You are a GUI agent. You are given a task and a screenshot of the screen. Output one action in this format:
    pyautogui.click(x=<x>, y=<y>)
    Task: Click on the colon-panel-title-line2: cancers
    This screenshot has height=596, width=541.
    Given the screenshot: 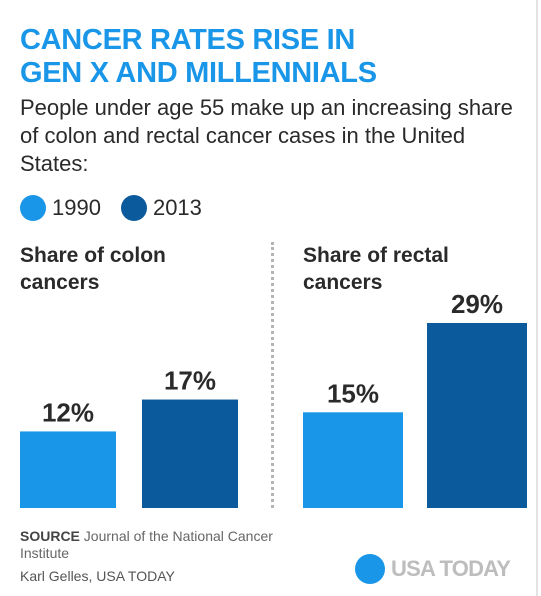 What is the action you would take?
    pyautogui.click(x=60, y=282)
    